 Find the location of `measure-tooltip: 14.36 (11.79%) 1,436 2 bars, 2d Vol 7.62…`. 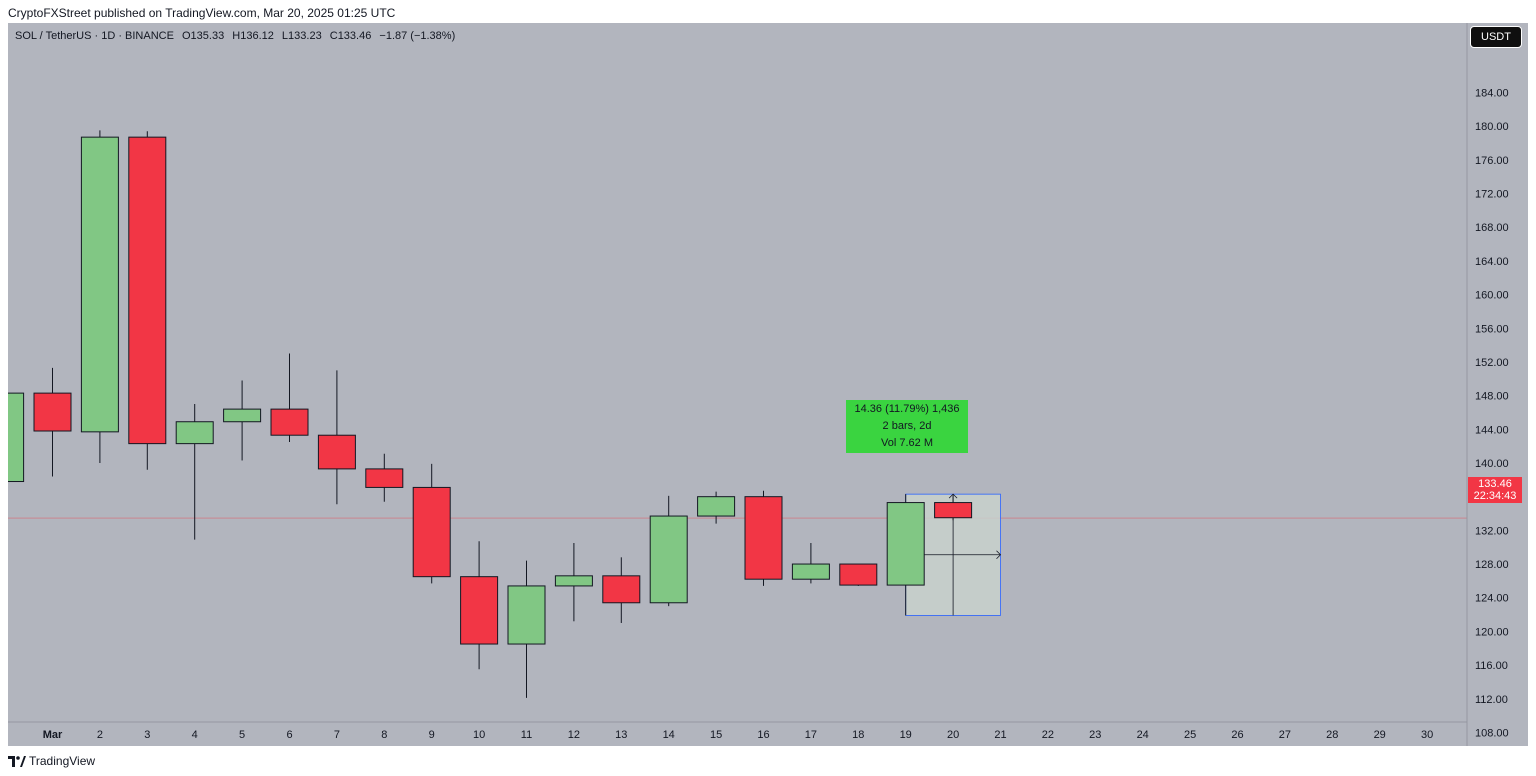

measure-tooltip: 14.36 (11.79%) 1,436 2 bars, 2d Vol 7.62… is located at coordinates (907, 426).